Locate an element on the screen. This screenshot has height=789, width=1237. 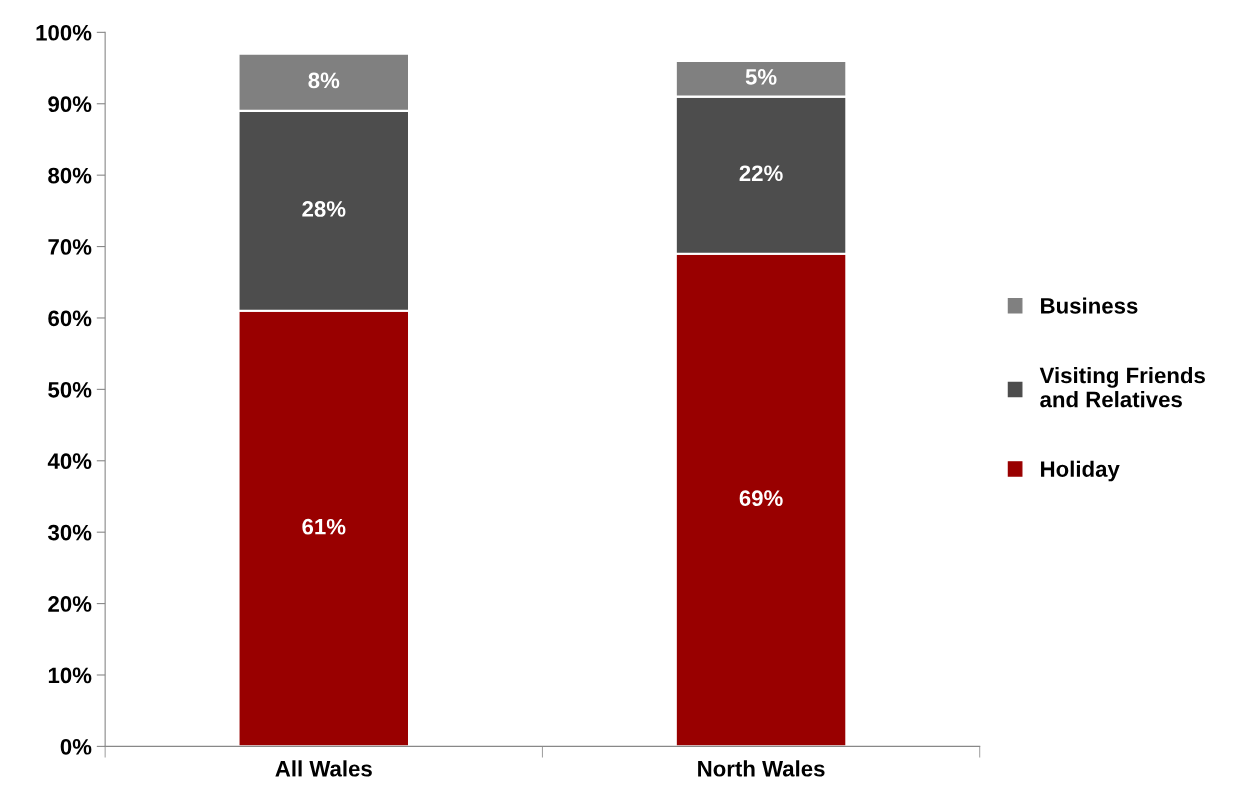
data-label: 69% is located at coordinates (761, 498).